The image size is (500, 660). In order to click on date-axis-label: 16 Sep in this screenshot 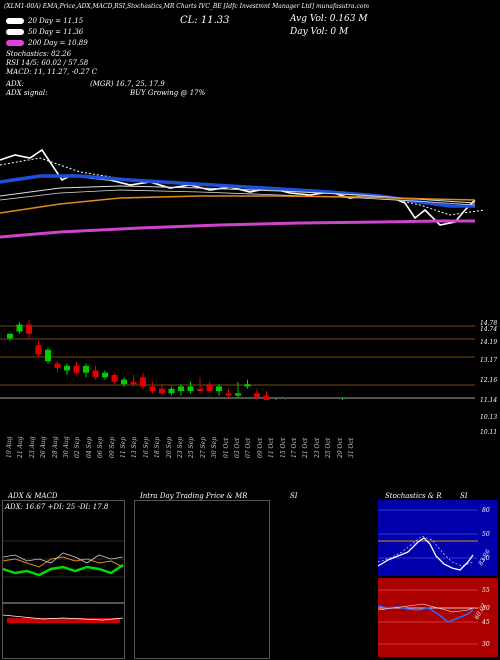, I will do `click(146, 447)`.